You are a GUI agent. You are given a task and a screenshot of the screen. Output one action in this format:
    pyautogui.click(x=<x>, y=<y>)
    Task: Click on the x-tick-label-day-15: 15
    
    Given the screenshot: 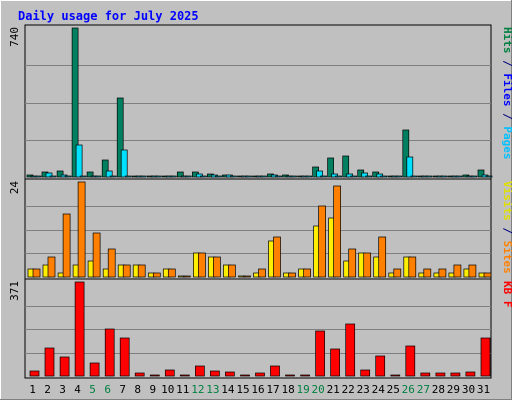 What is the action you would take?
    pyautogui.click(x=242, y=389)
    